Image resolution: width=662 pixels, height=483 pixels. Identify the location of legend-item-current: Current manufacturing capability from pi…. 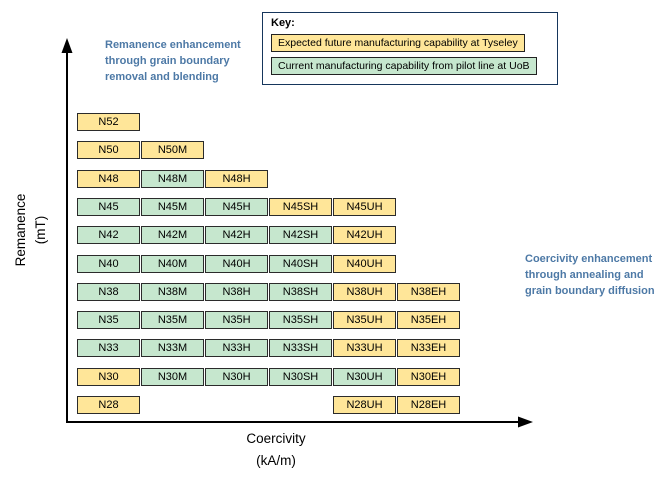
(404, 66).